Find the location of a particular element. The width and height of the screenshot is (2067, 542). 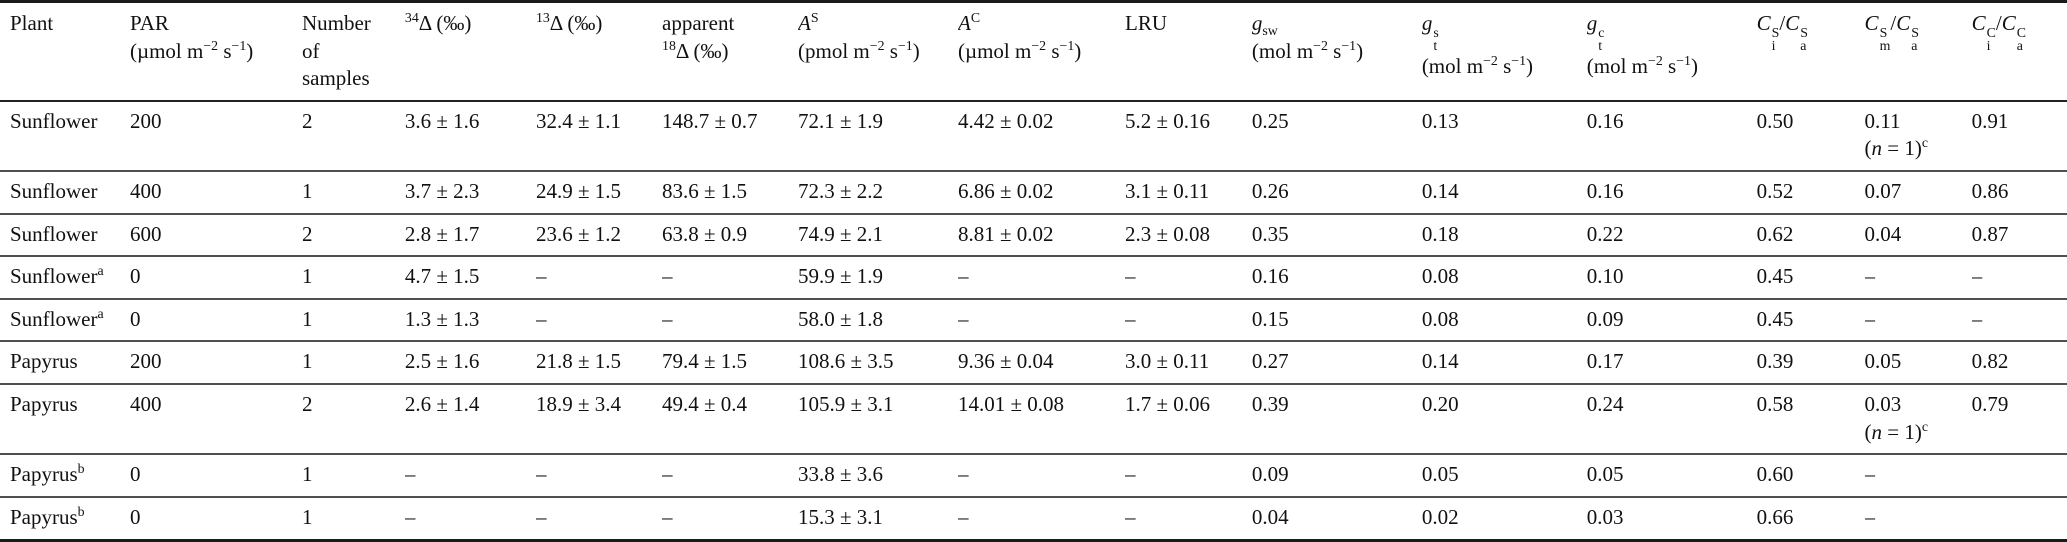

cell-d18: 63.8 ± 0.9 is located at coordinates (705, 233).